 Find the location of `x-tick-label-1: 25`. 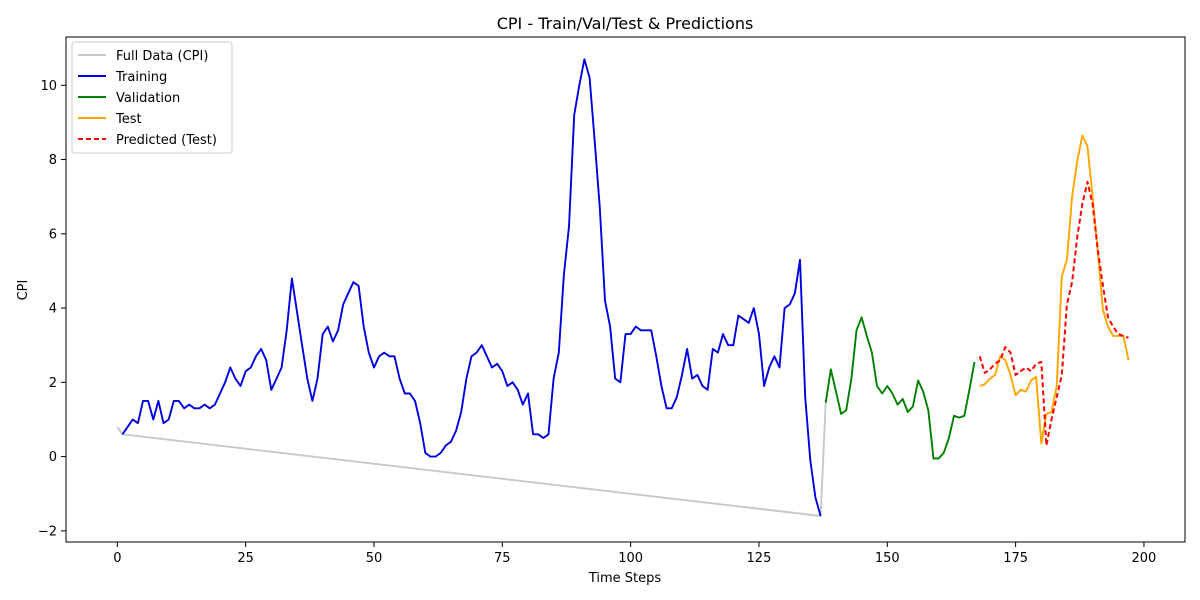

x-tick-label-1: 25 is located at coordinates (245, 558).